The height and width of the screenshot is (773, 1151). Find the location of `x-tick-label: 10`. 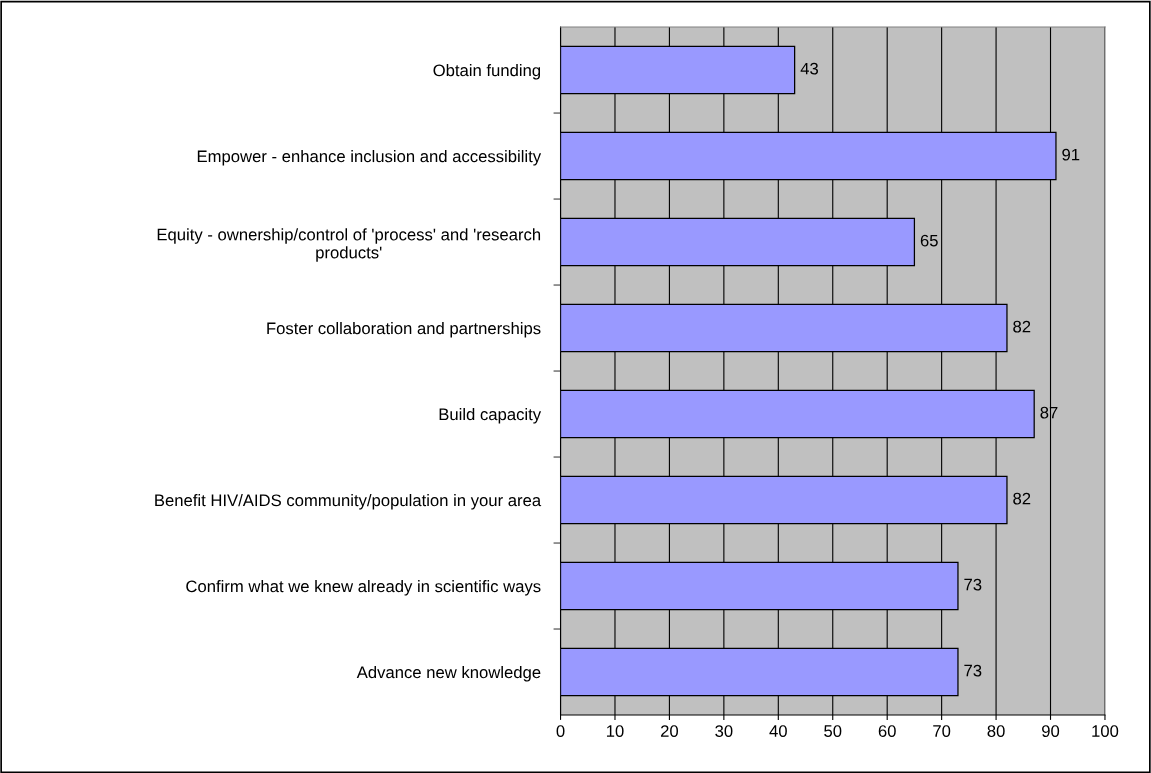

x-tick-label: 10 is located at coordinates (615, 731).